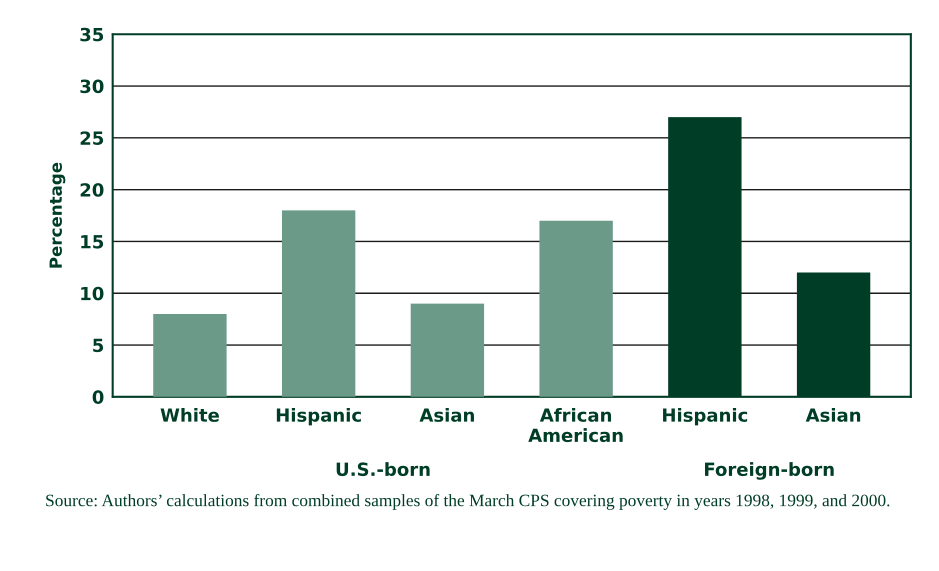  What do you see at coordinates (769, 471) in the screenshot?
I see `text: Foreign-born` at bounding box center [769, 471].